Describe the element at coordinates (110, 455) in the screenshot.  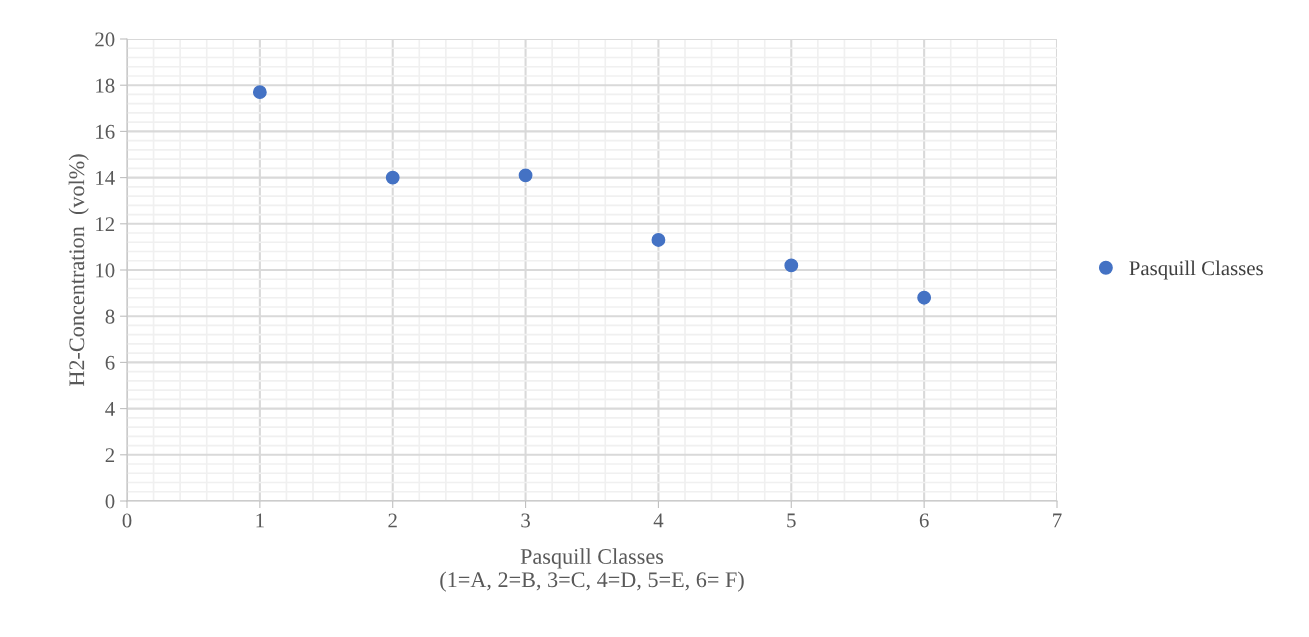
I see `y-tick-label: 2` at that location.